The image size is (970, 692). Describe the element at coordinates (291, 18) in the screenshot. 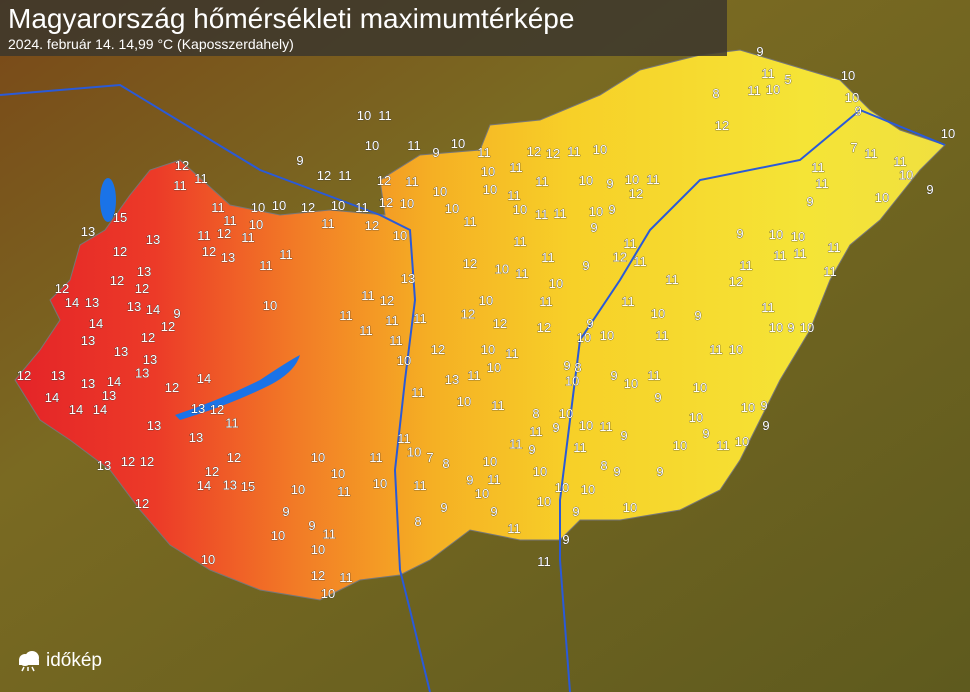

I see `page-title: Magyarország hőmérsékleti maximumtérképe` at that location.